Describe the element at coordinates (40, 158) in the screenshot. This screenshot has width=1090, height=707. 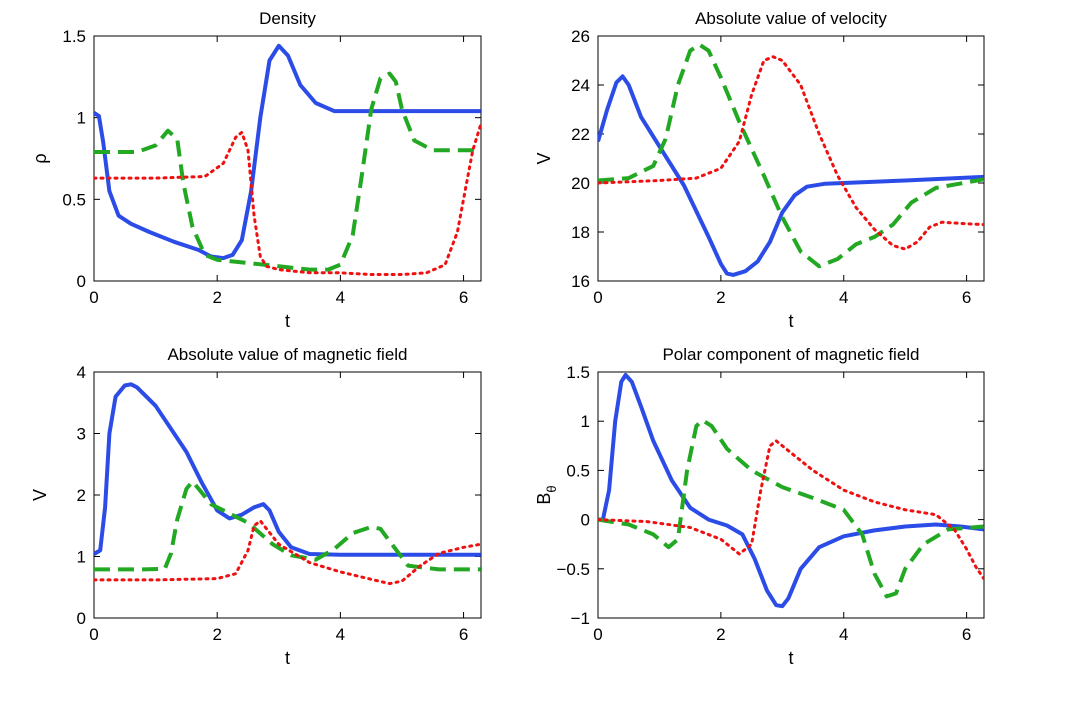
I see `y-axis-label: ρ` at that location.